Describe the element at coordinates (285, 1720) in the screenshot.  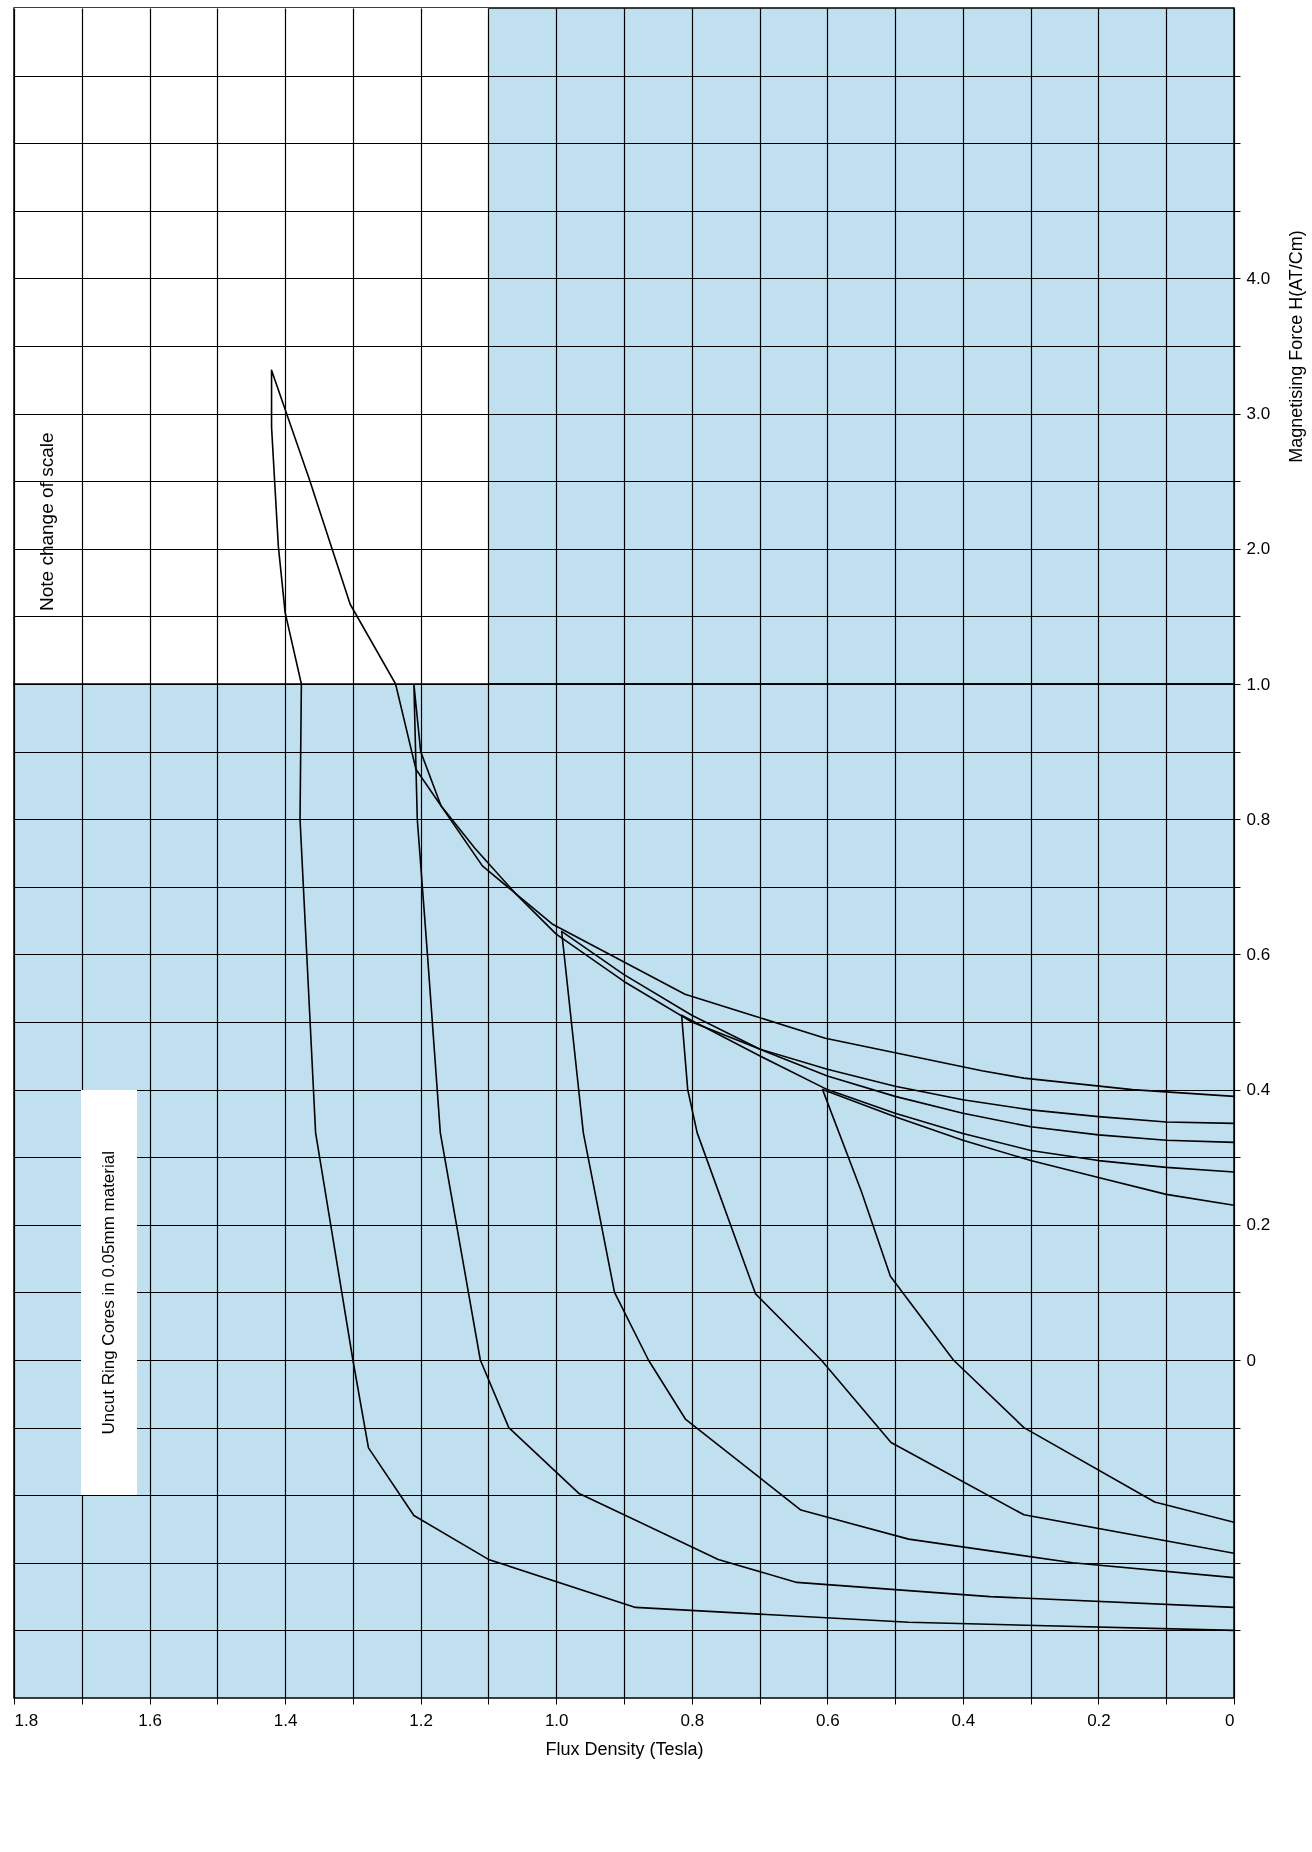
I see `x-tick-label: 1.4` at that location.